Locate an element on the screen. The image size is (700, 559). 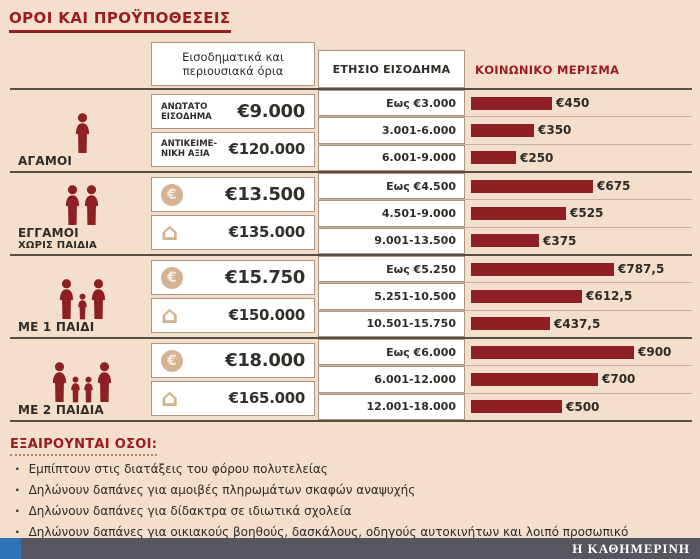
dividend-bar-area: €437,5 is located at coordinates (578, 324).